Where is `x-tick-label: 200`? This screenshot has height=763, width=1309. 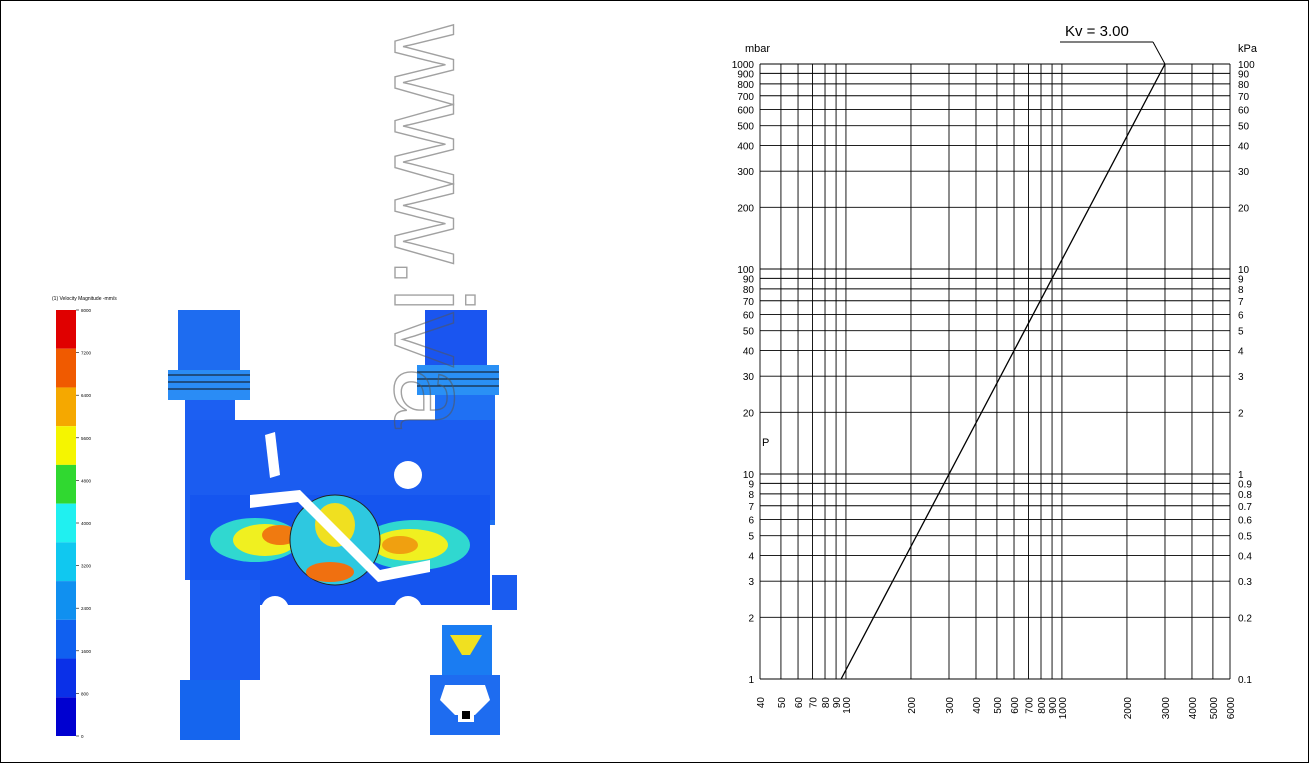 x-tick-label: 200 is located at coordinates (912, 705).